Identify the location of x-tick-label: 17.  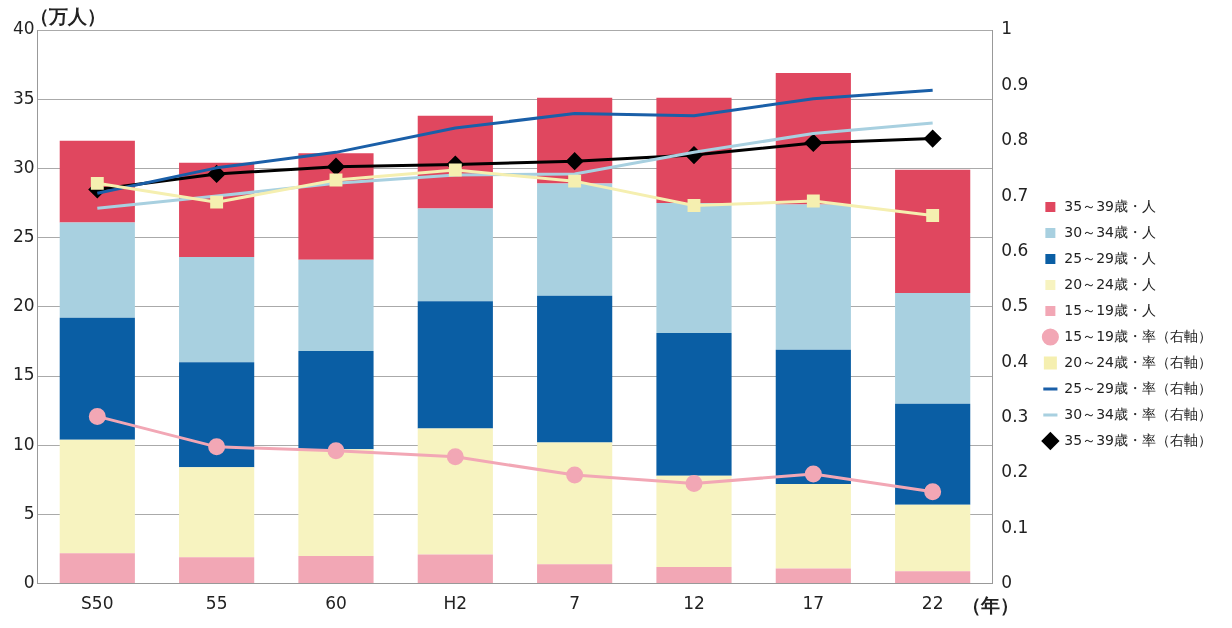
(813, 603).